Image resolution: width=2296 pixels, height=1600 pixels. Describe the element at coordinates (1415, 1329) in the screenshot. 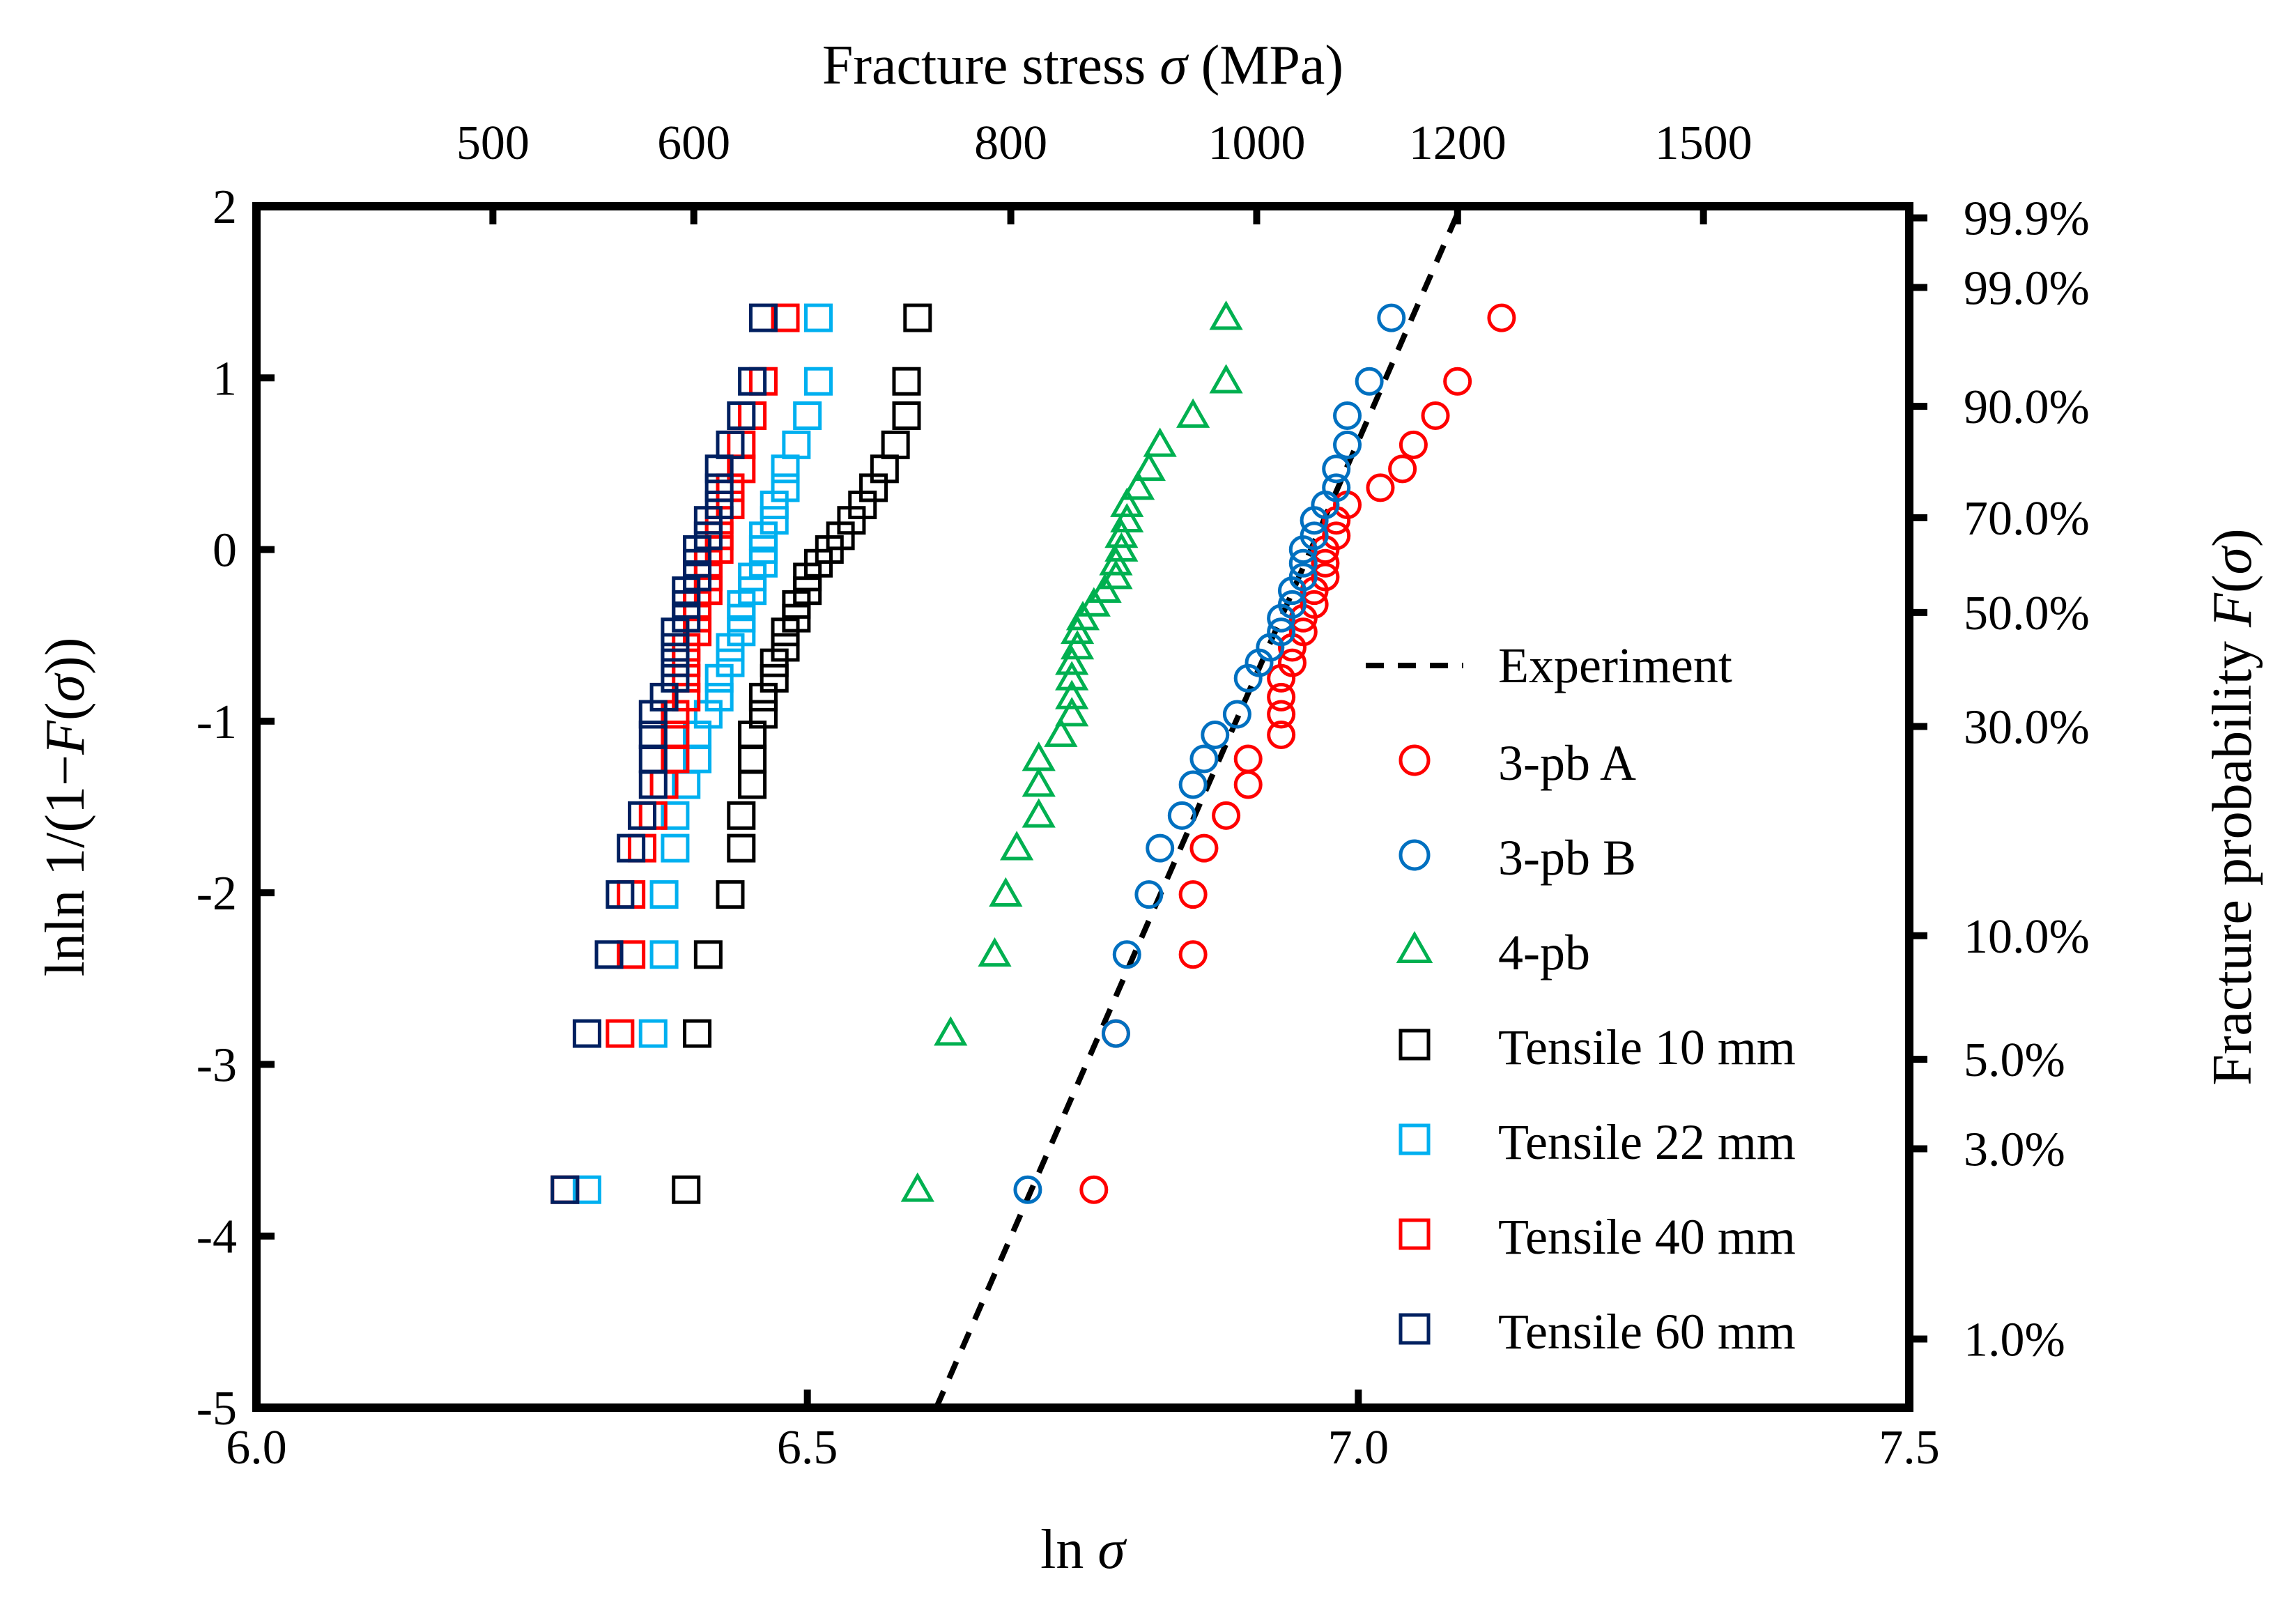

I see `legend-swatch-tensile-60-mm` at that location.